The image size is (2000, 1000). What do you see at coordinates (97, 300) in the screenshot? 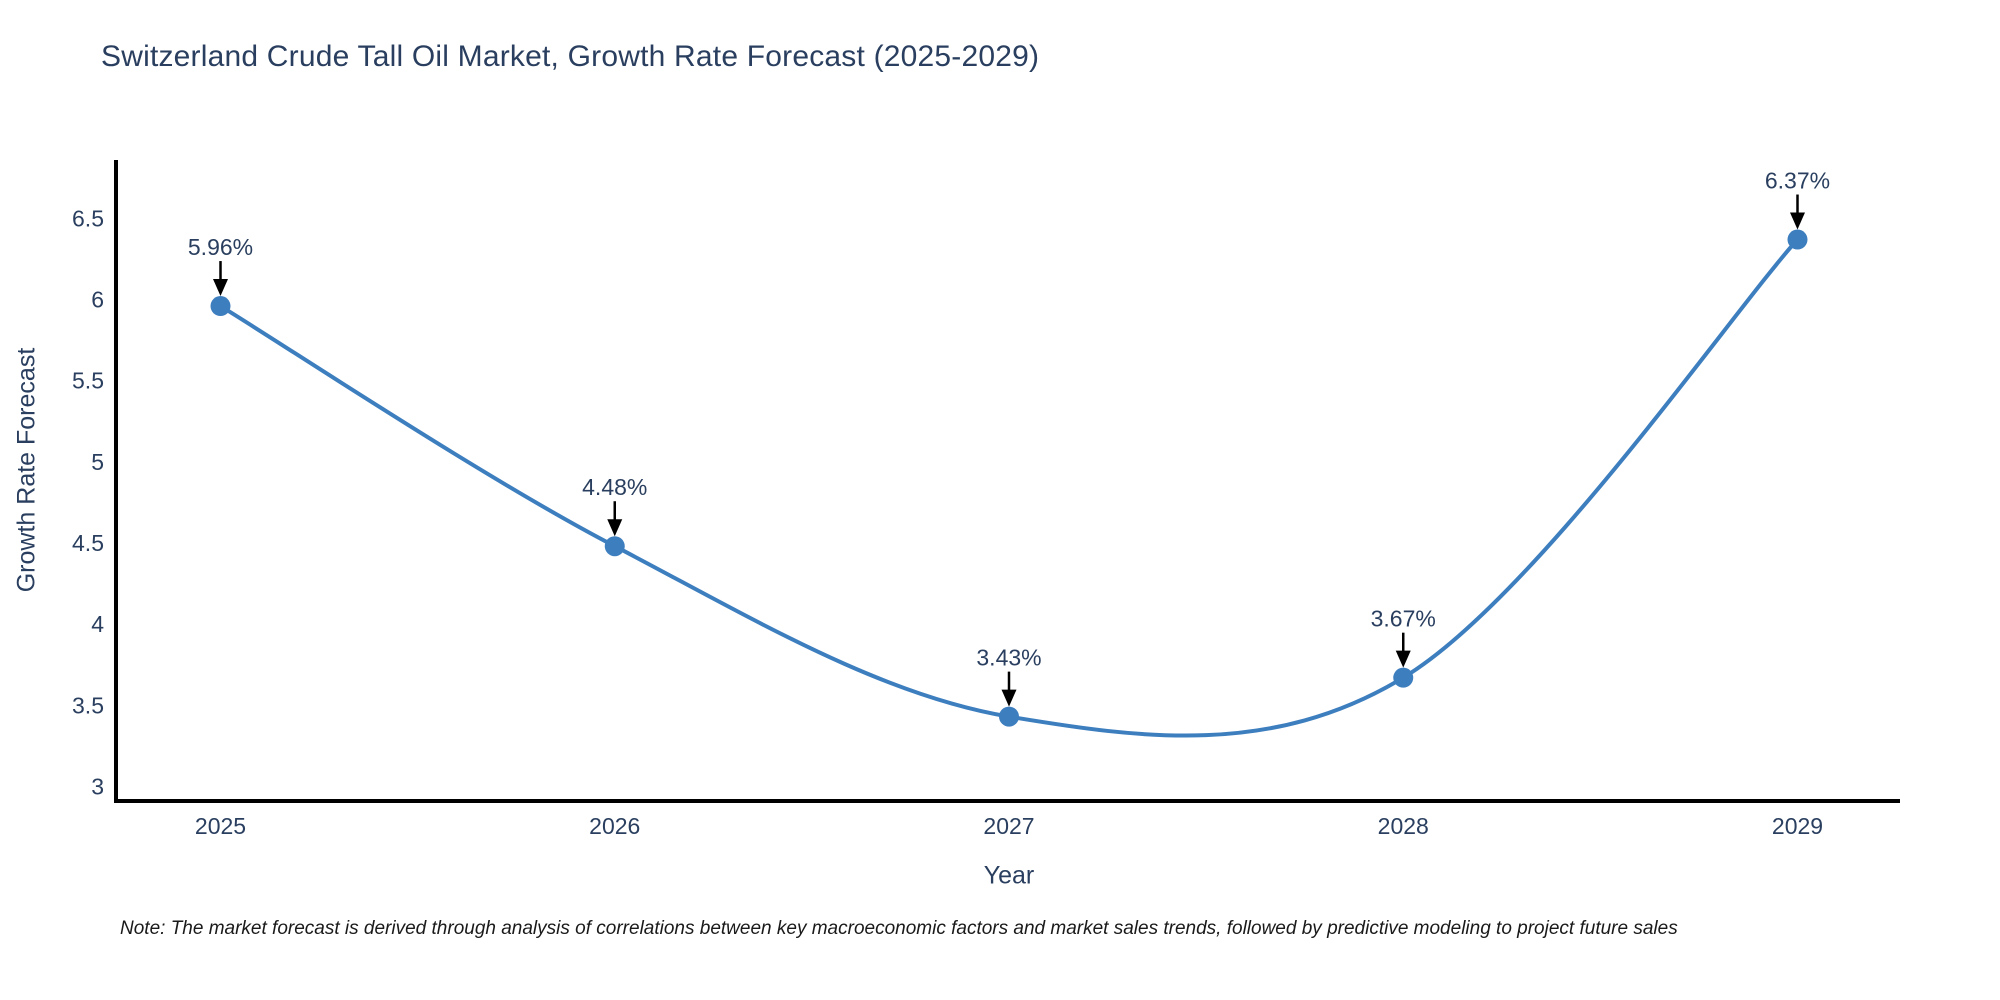
I see `y-tick-label: 6` at bounding box center [97, 300].